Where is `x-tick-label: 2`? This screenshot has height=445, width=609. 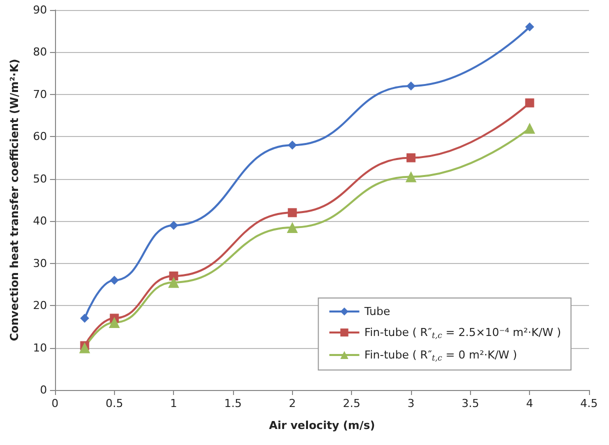
x-tick-label: 2 is located at coordinates (292, 403).